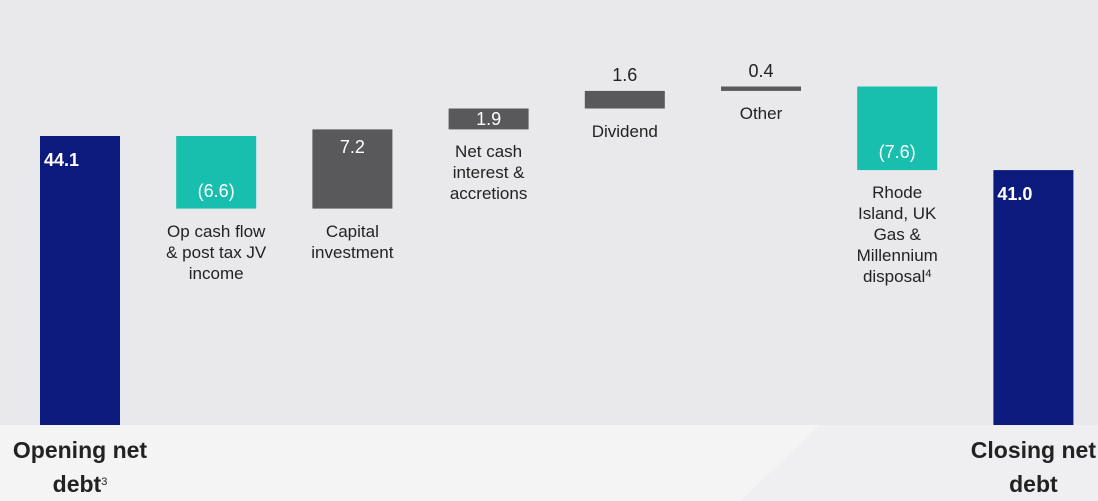 The width and height of the screenshot is (1098, 501). Describe the element at coordinates (1015, 194) in the screenshot. I see `value-label: 41.0` at that location.